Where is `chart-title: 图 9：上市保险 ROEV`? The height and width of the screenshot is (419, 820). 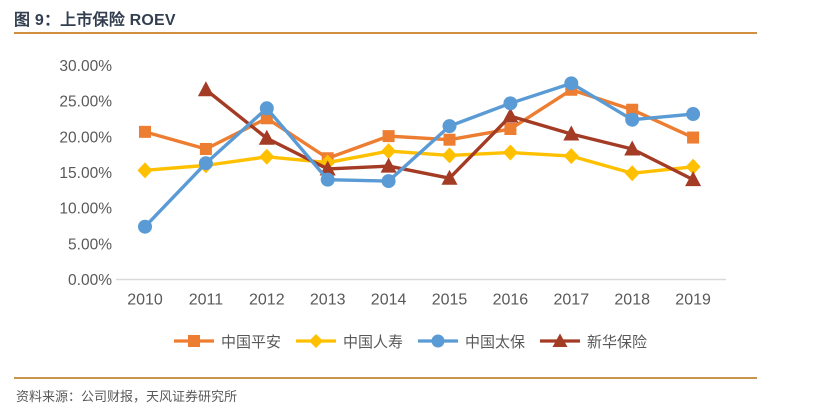
chart-title: 图 9：上市保险 ROEV is located at coordinates (95, 20).